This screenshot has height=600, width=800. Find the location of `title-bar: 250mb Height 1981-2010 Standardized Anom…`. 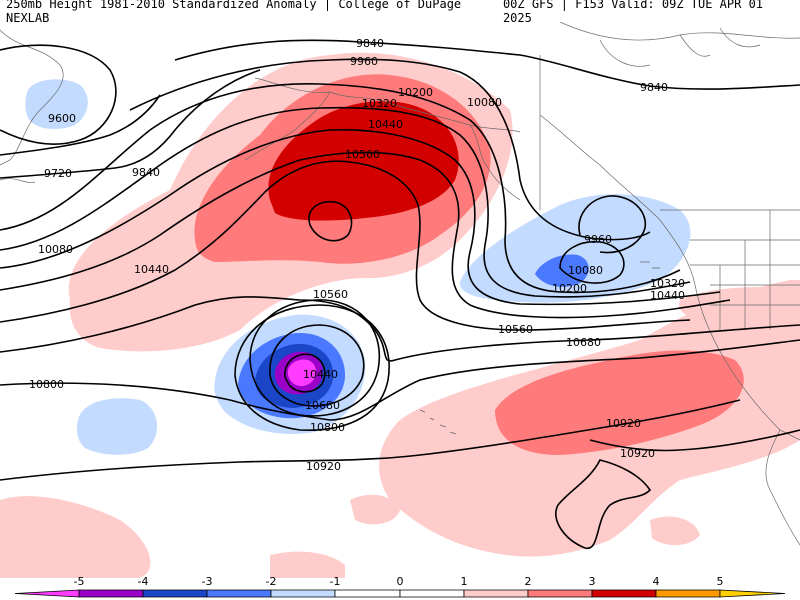

title-bar: 250mb Height 1981-2010 Standardized Anom… is located at coordinates (400, 12).